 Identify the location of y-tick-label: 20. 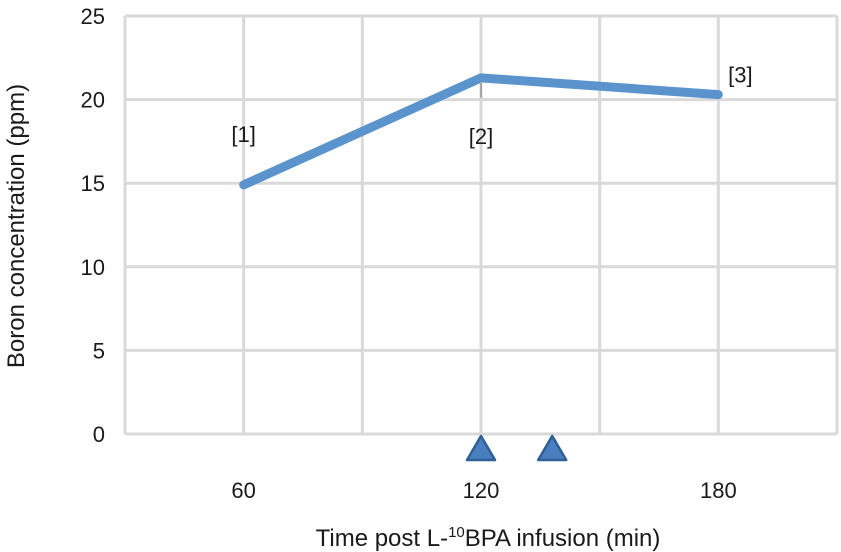
(93, 100).